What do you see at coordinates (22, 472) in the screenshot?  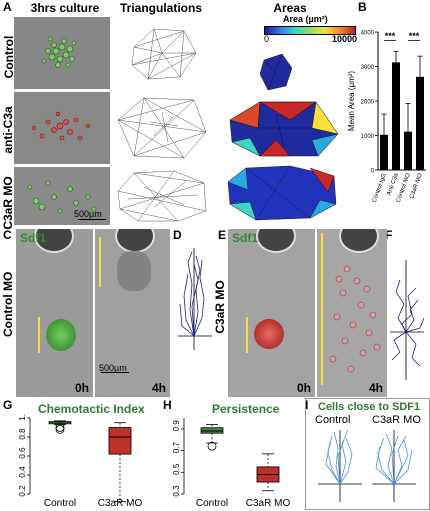 I see `y-tick-label: 0.4` at bounding box center [22, 472].